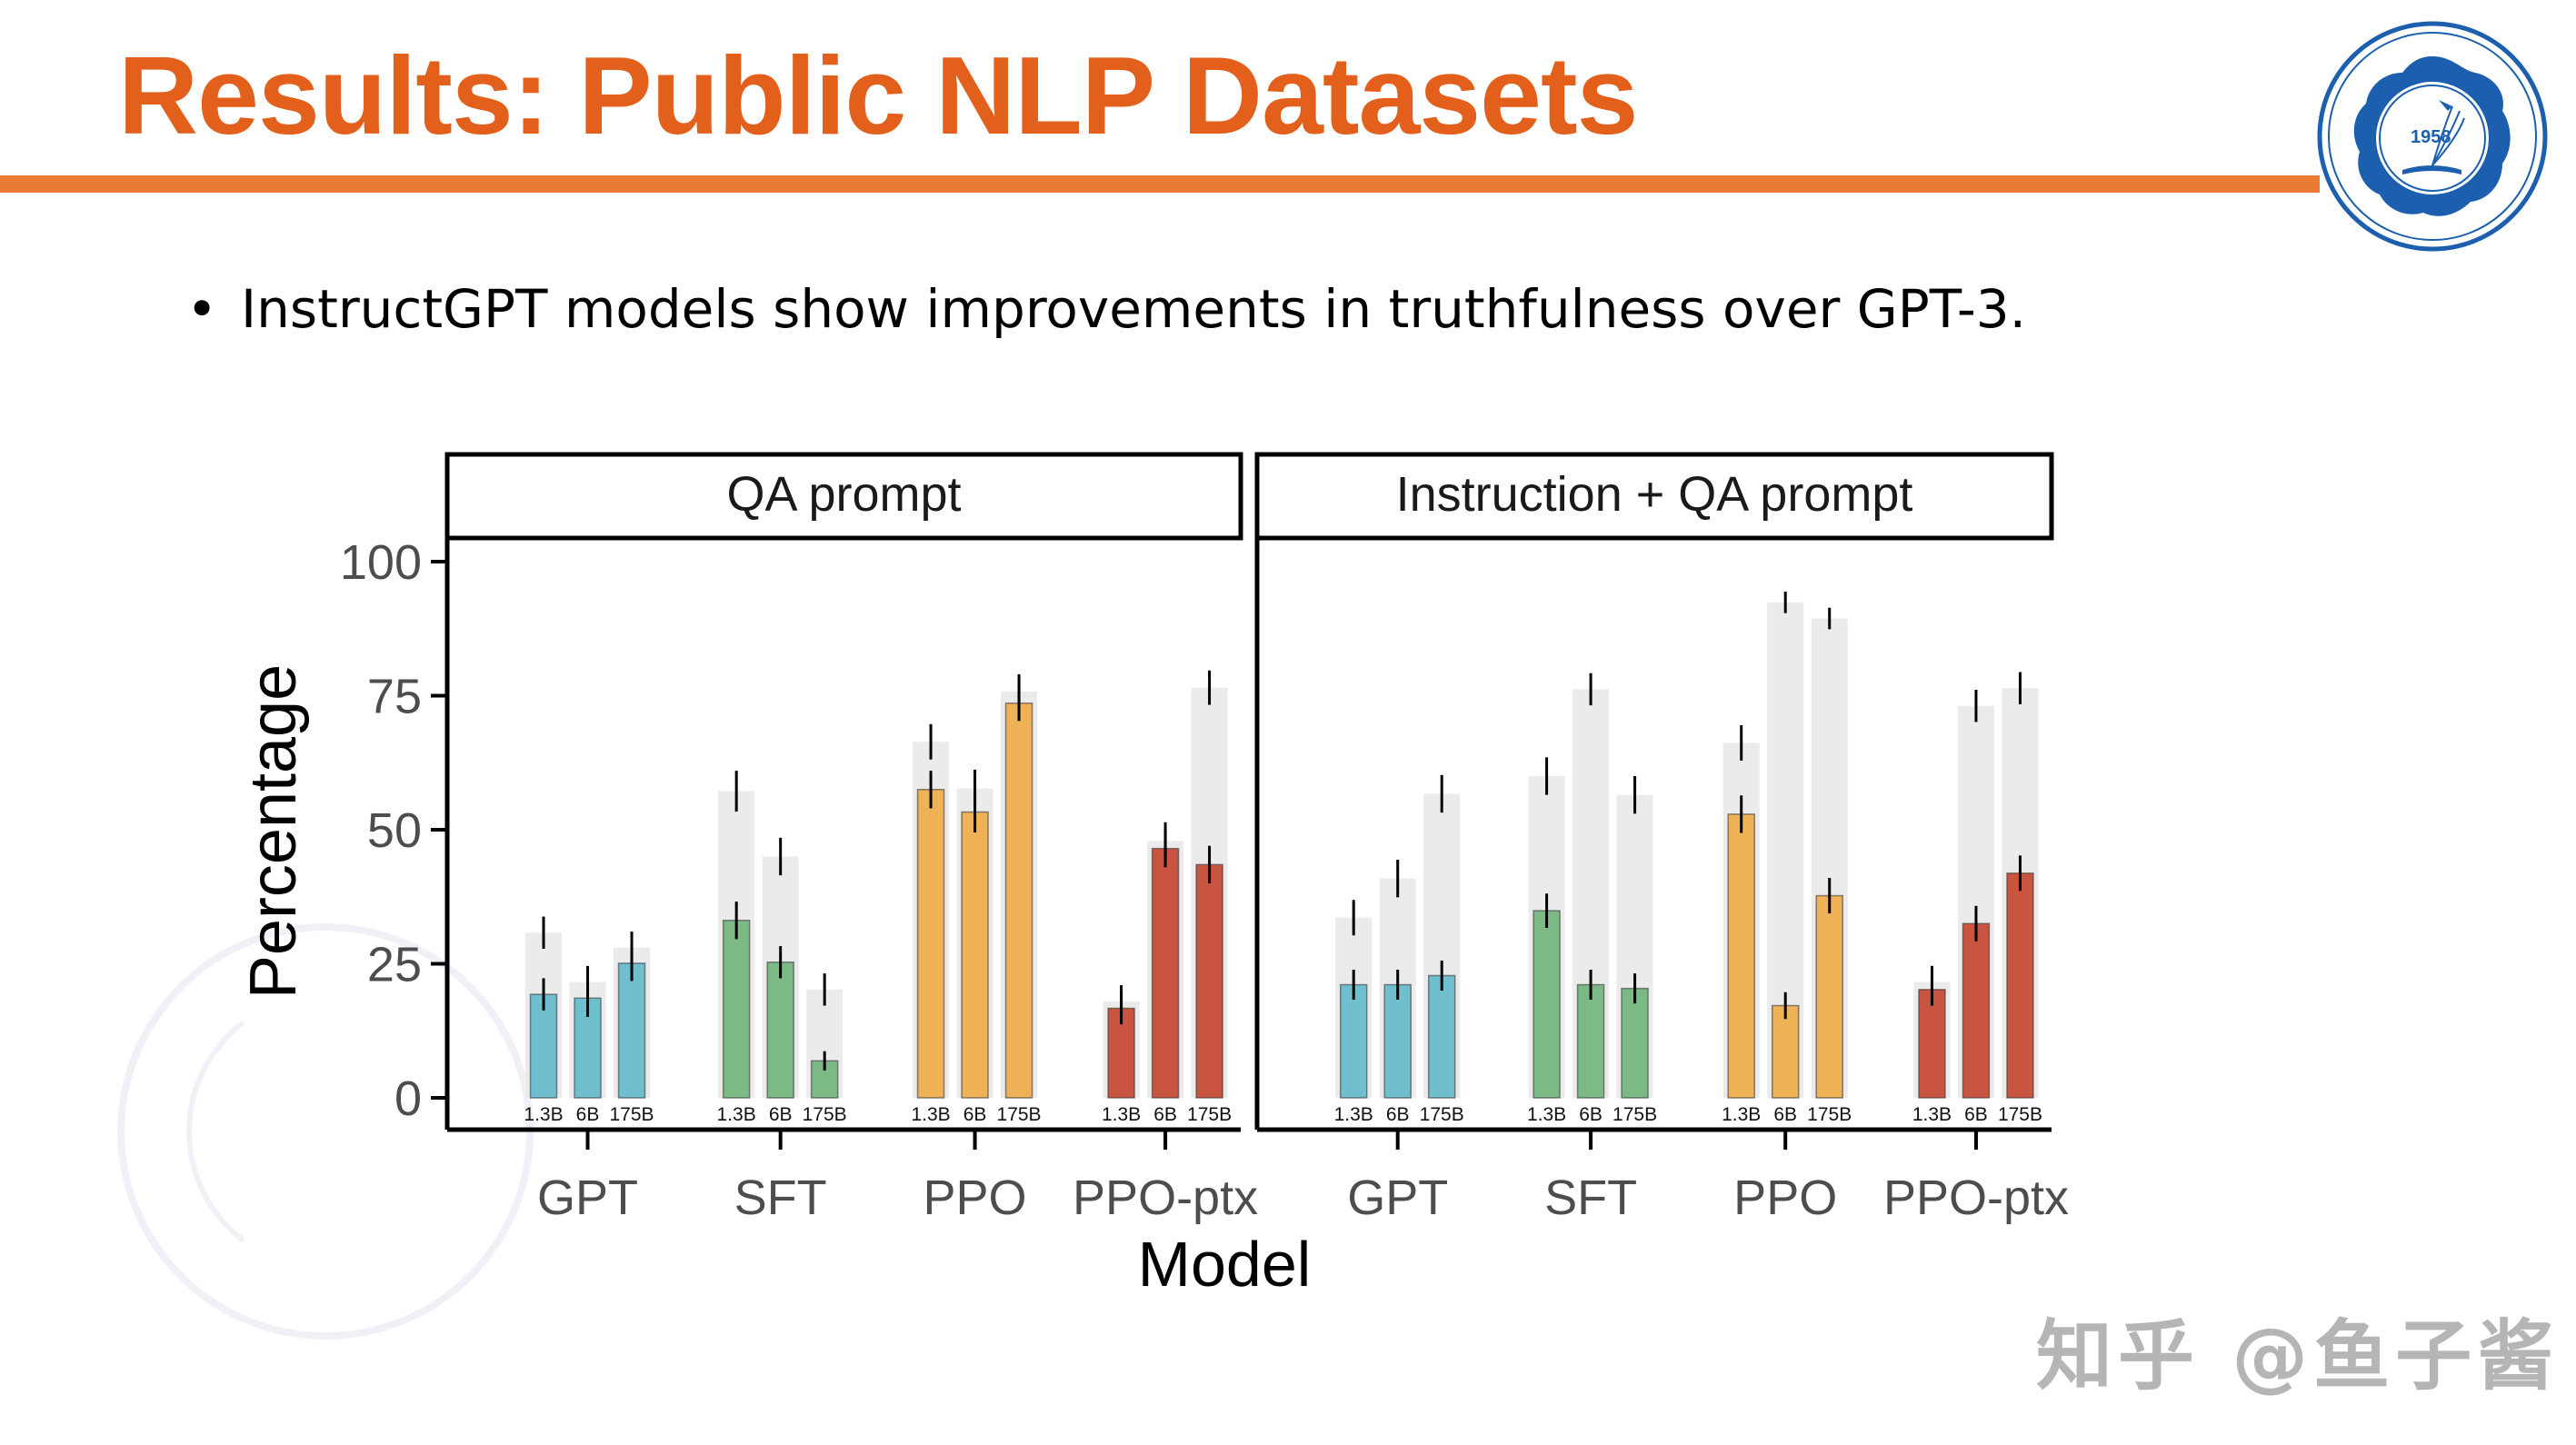  I want to click on y-tick-label: 25, so click(394, 965).